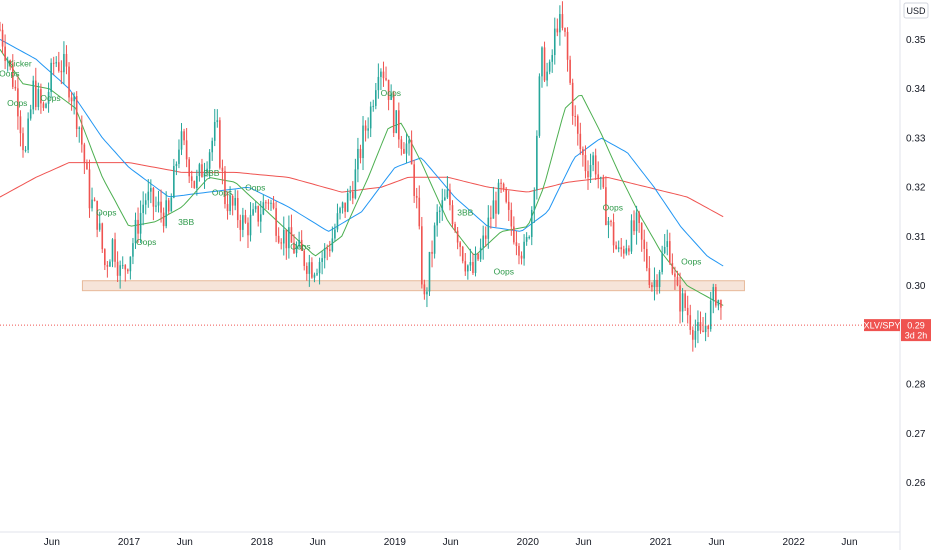 The height and width of the screenshot is (550, 932). Describe the element at coordinates (916, 188) in the screenshot. I see `y-tick-label: 0.32` at that location.